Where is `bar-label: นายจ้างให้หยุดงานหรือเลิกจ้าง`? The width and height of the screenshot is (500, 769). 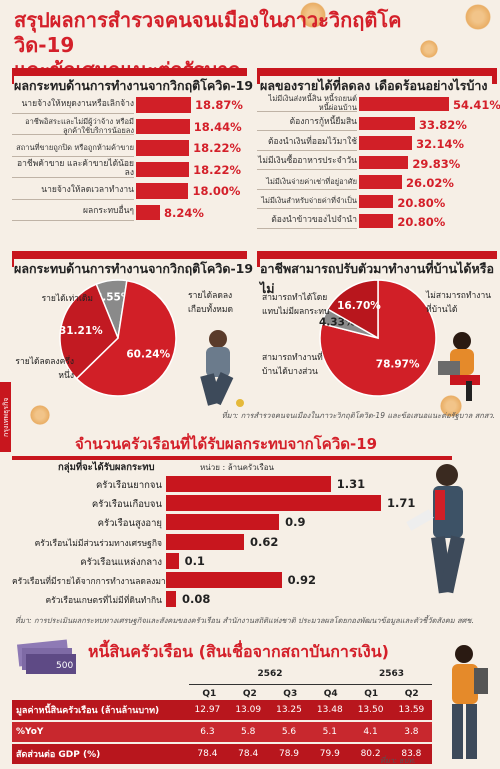
bar-label: นายจ้างให้หยุดงานหรือเลิกจ้าง is located at coordinates (73, 105).